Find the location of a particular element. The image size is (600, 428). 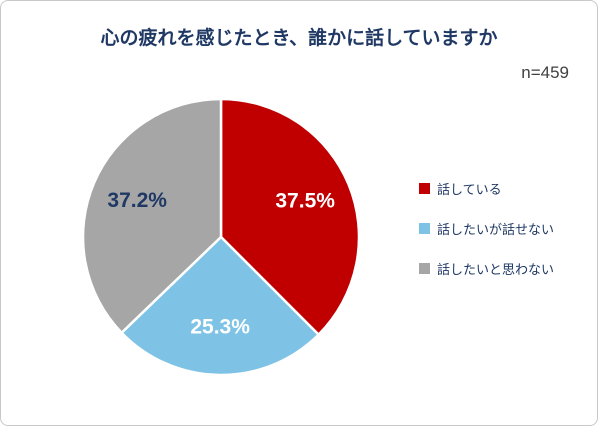

legend-item: 話している is located at coordinates (486, 188).